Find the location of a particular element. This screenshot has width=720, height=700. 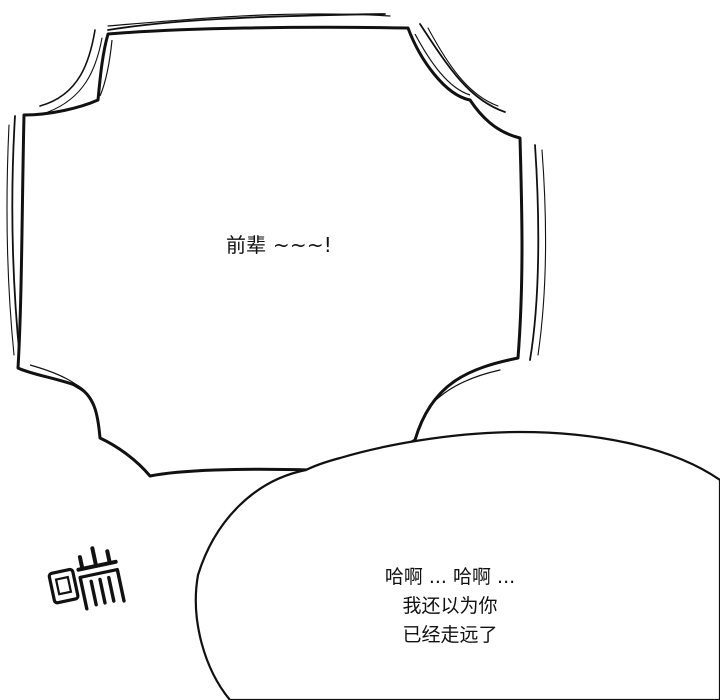

shout-bubble-text: 前辈 ~~~! is located at coordinates (279, 245).